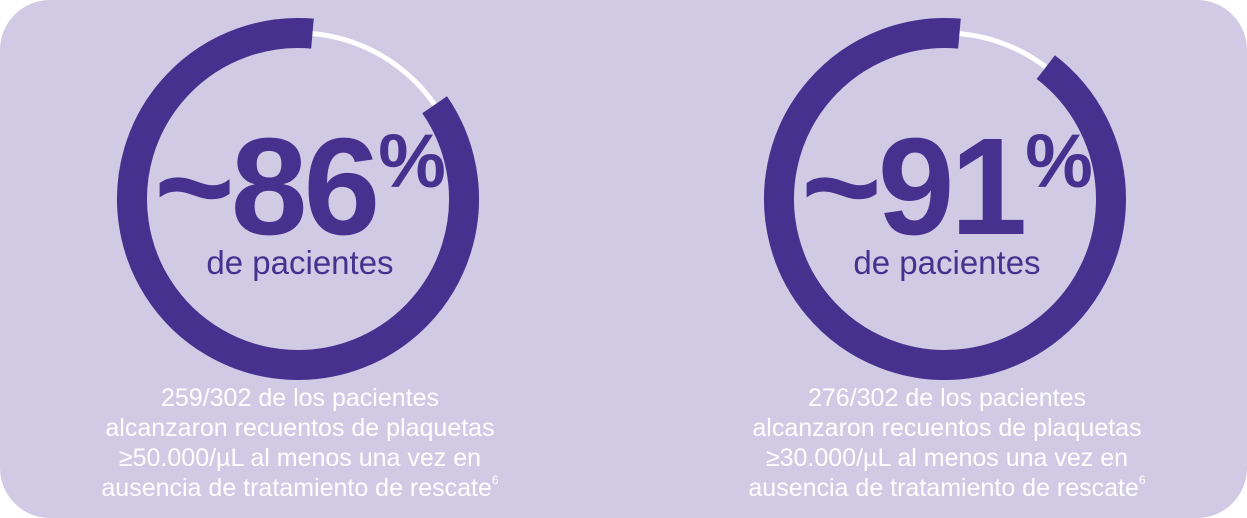 The width and height of the screenshot is (1247, 518). Describe the element at coordinates (952, 187) in the screenshot. I see `stat-number: 91` at that location.